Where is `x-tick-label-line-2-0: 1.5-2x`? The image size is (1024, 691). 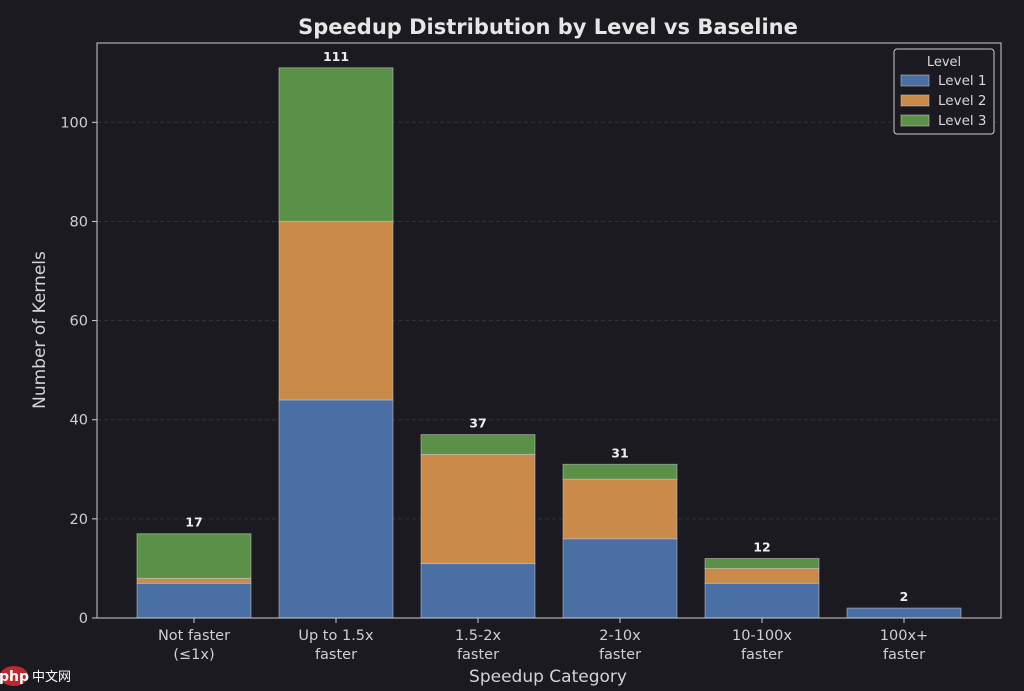
x-tick-label-line-2-0: 1.5-2x is located at coordinates (478, 636).